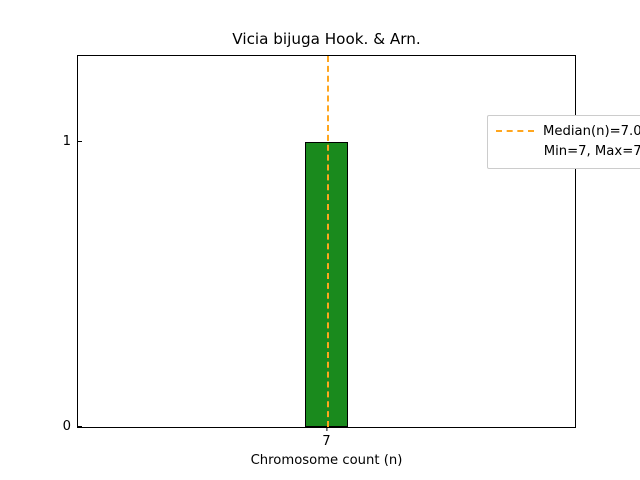 This screenshot has width=640, height=480. Describe the element at coordinates (66, 426) in the screenshot. I see `ytick-0-label: 0` at that location.